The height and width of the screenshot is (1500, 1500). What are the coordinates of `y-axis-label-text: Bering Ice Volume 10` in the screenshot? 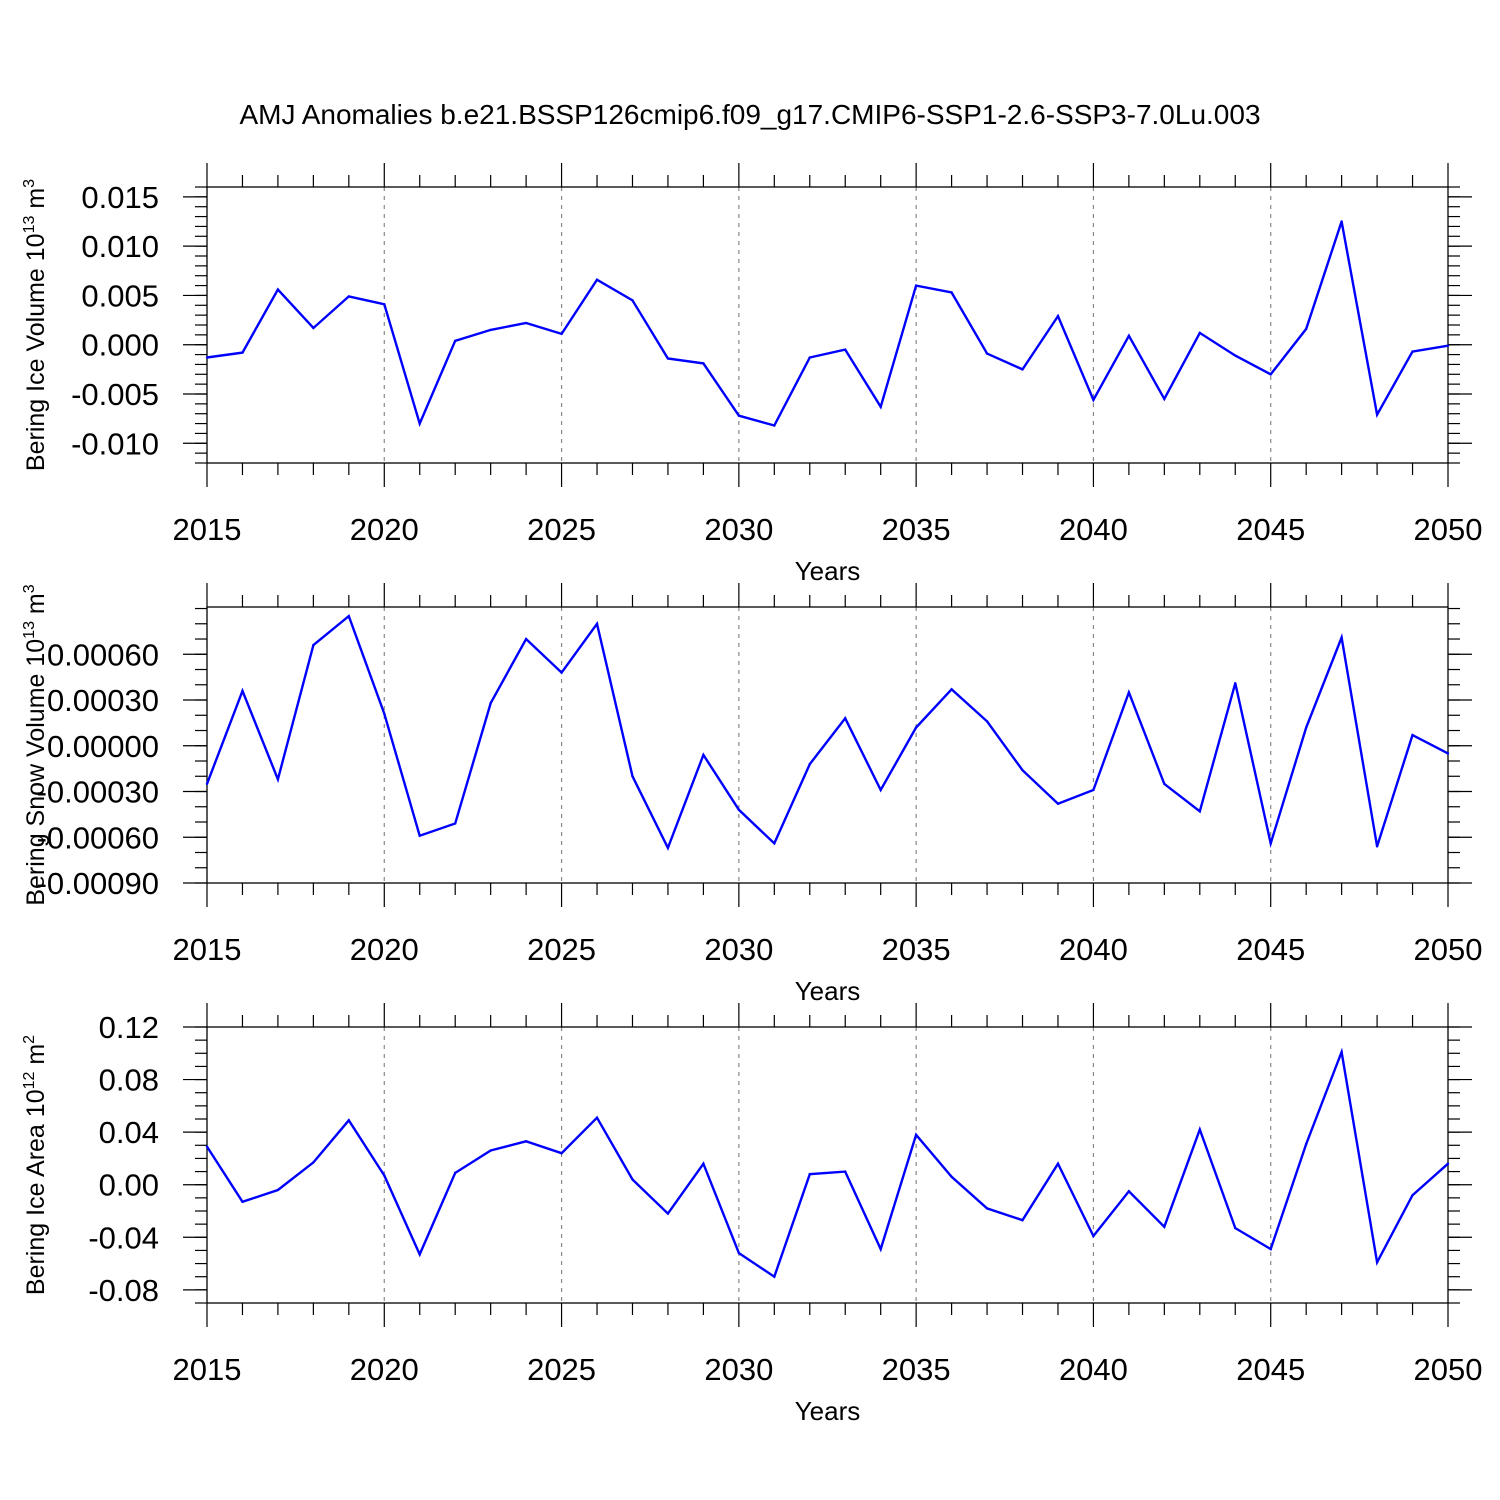 It's located at (36, 352).